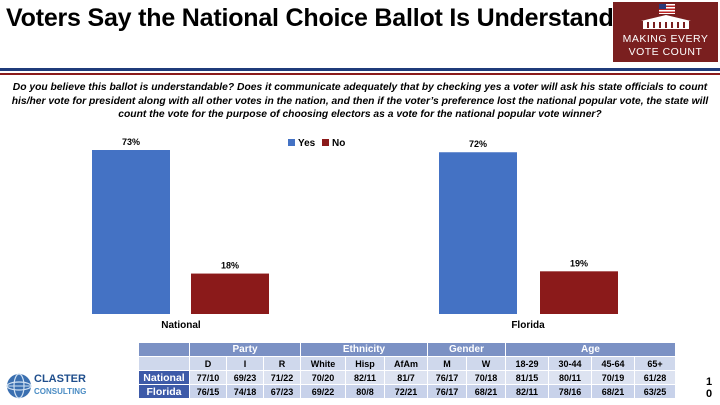 This screenshot has width=720, height=405. What do you see at coordinates (590, 349) in the screenshot?
I see `group-header-age: Age` at bounding box center [590, 349].